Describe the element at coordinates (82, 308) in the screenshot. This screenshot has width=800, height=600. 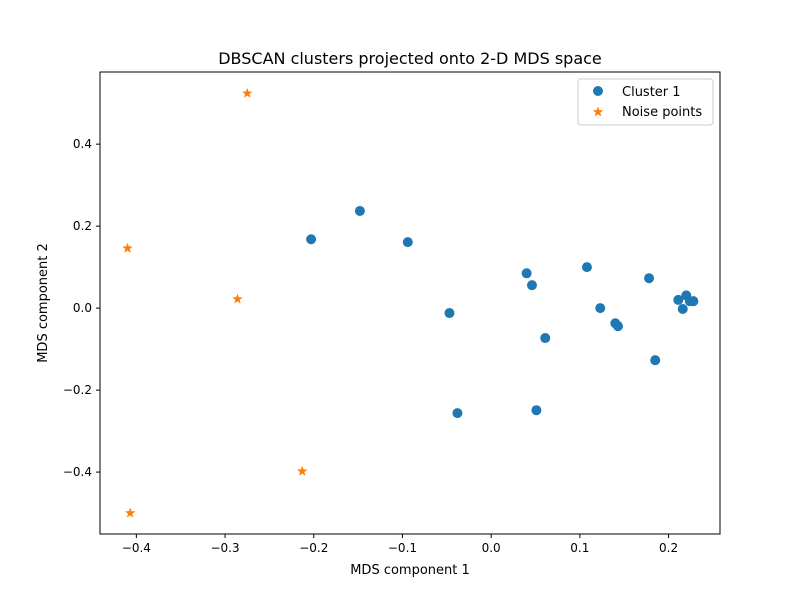
I see `y-tick-label: 0.0` at that location.